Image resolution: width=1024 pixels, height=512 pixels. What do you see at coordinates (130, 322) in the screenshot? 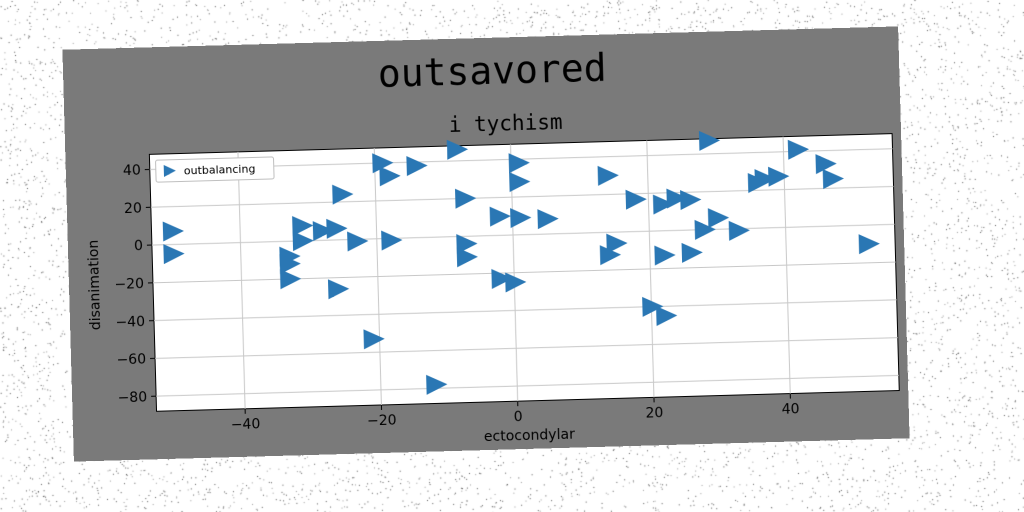
I see `y-tick-label: −40` at bounding box center [130, 322].